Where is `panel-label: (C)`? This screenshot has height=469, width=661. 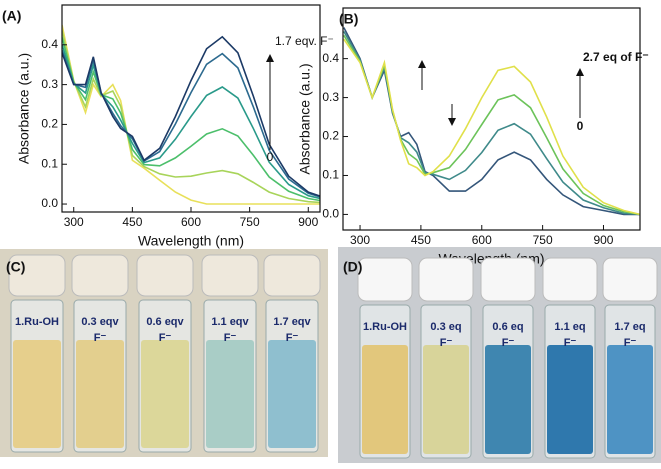 panel-label: (C) is located at coordinates (15, 267).